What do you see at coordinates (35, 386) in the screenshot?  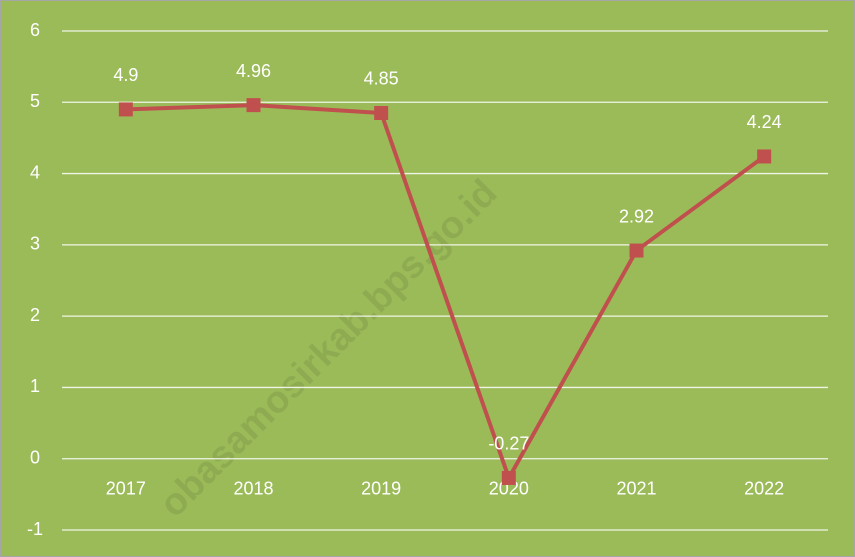 I see `y-tick-label: 1` at bounding box center [35, 386].